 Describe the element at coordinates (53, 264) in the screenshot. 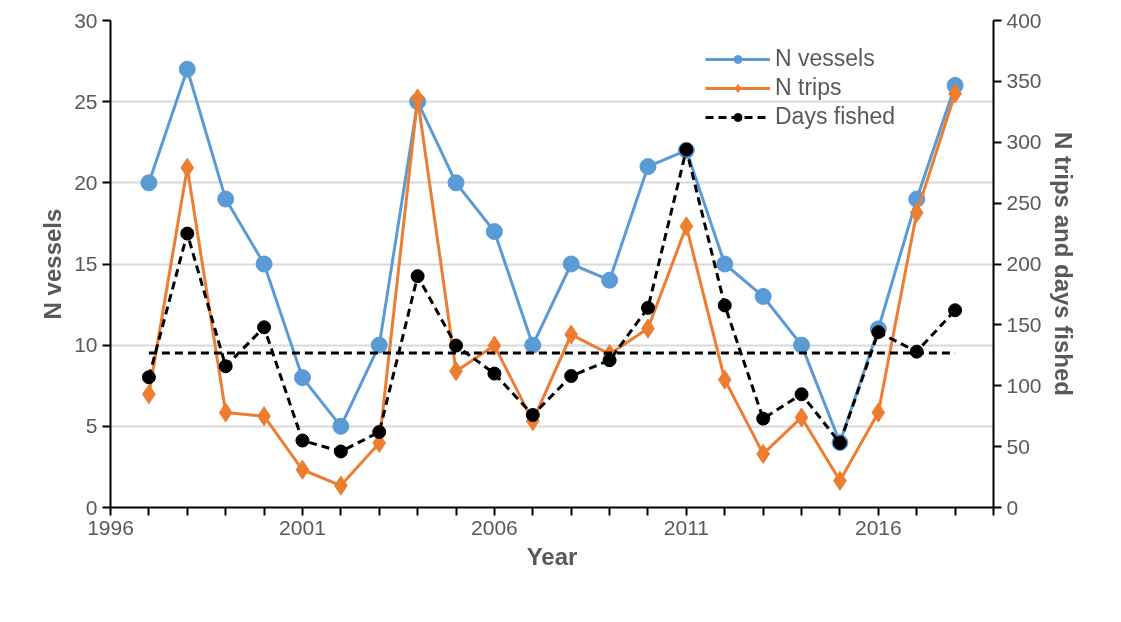

I see `y-axis-title: N vessels` at that location.